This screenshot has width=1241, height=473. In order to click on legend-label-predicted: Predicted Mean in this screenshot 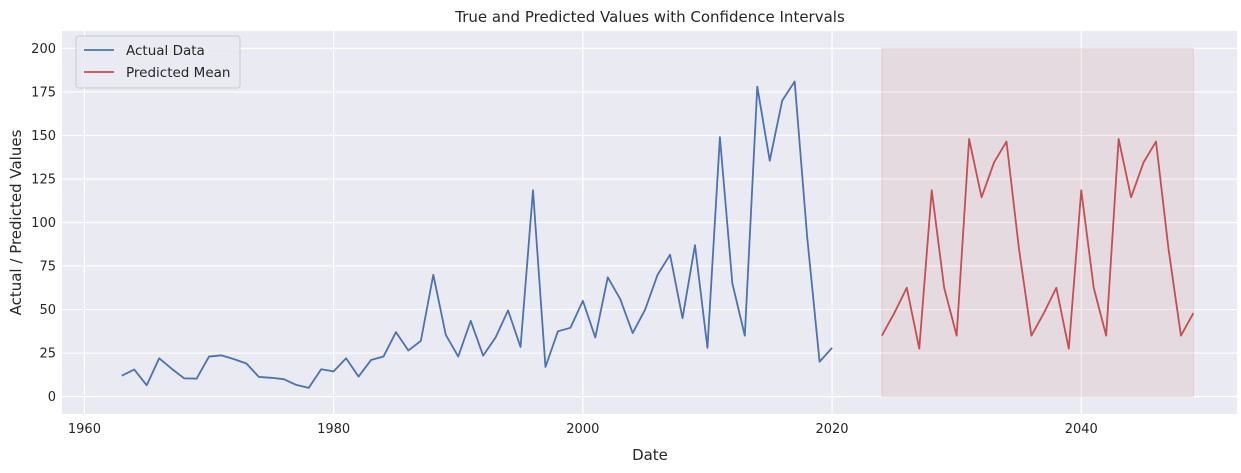, I will do `click(178, 73)`.